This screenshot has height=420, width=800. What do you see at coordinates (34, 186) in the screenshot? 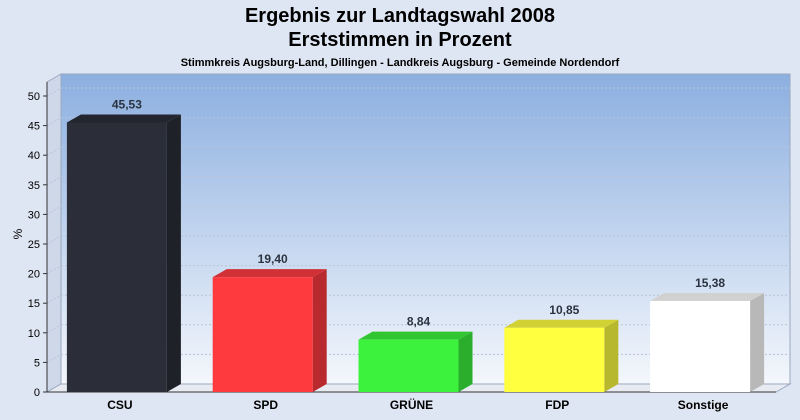
I see `y-tick-label: 35` at bounding box center [34, 186].